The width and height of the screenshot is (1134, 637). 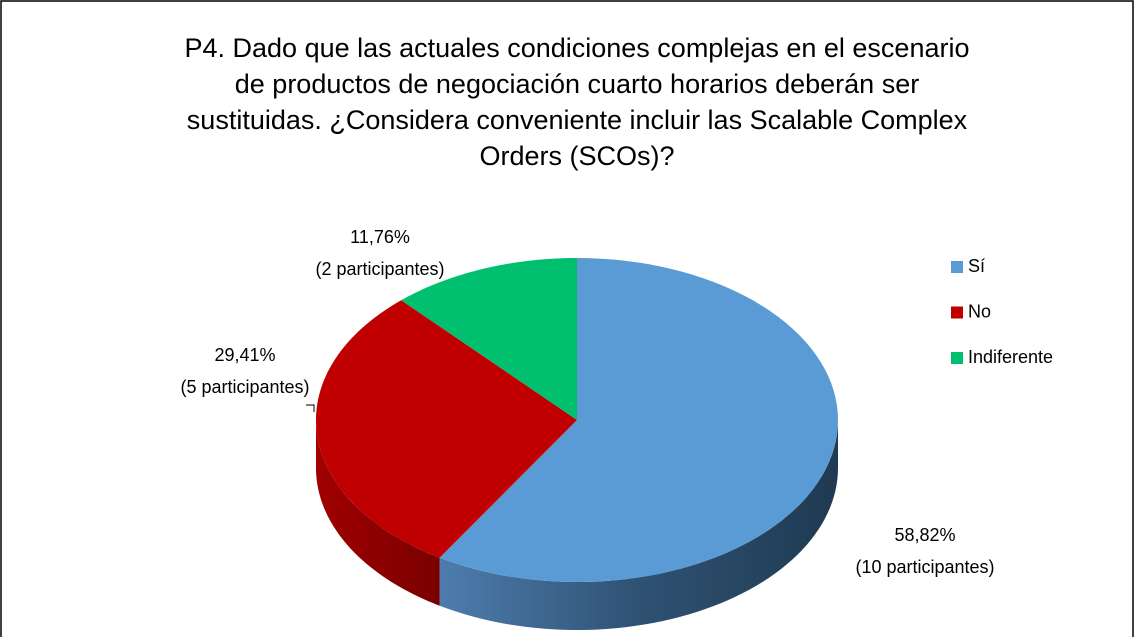 I want to click on data-label-count: (5 participantes), so click(x=244, y=387).